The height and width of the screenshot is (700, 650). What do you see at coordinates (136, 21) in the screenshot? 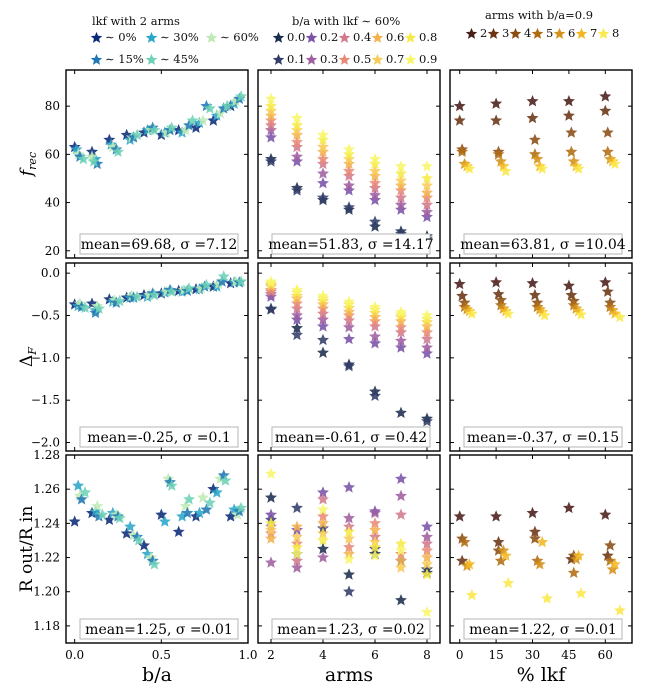
I see `legend-title: lkf with 2 arms` at bounding box center [136, 21].